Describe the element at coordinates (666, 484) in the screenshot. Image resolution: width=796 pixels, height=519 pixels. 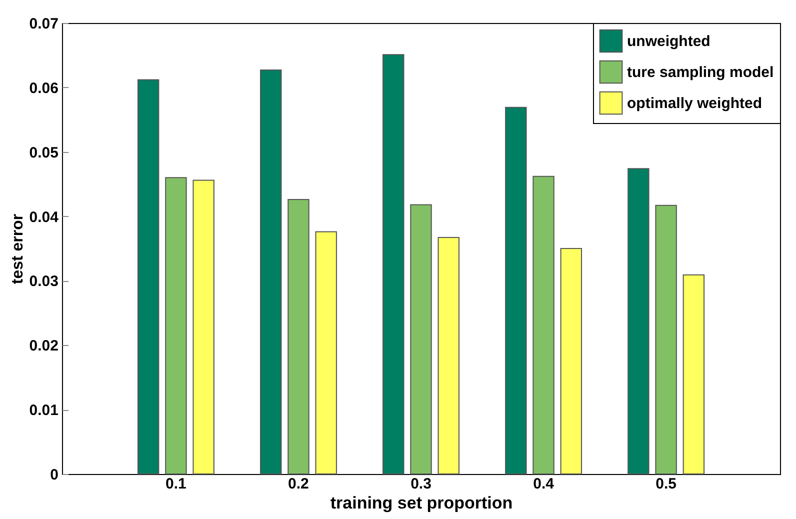
I see `x-tick-label: 0.5` at that location.